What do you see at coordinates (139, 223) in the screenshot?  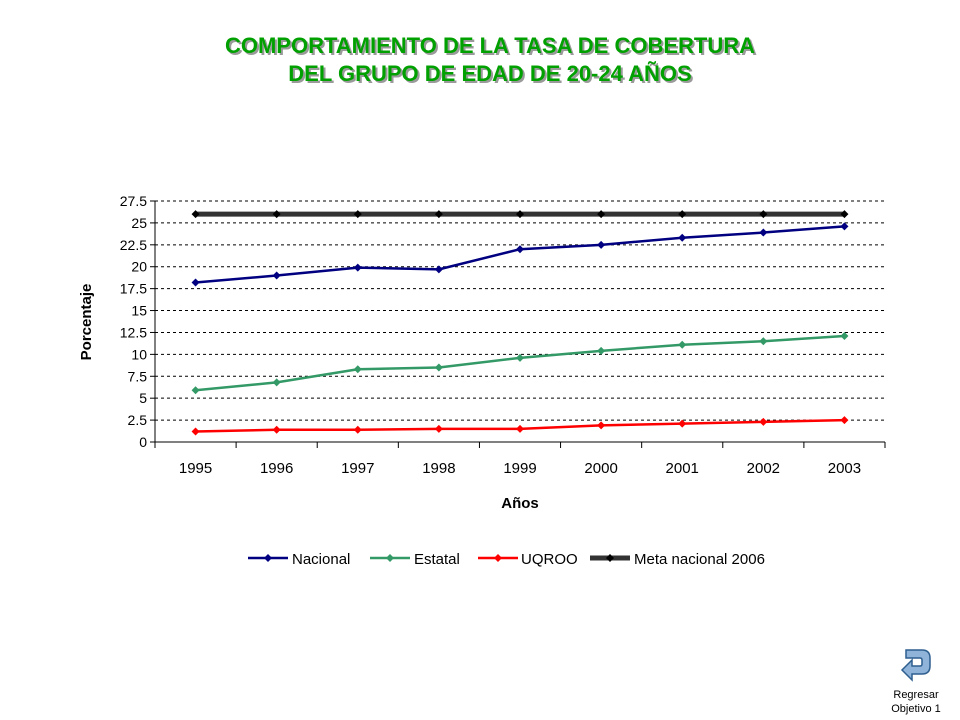 I see `y-tick-label: 25` at bounding box center [139, 223].